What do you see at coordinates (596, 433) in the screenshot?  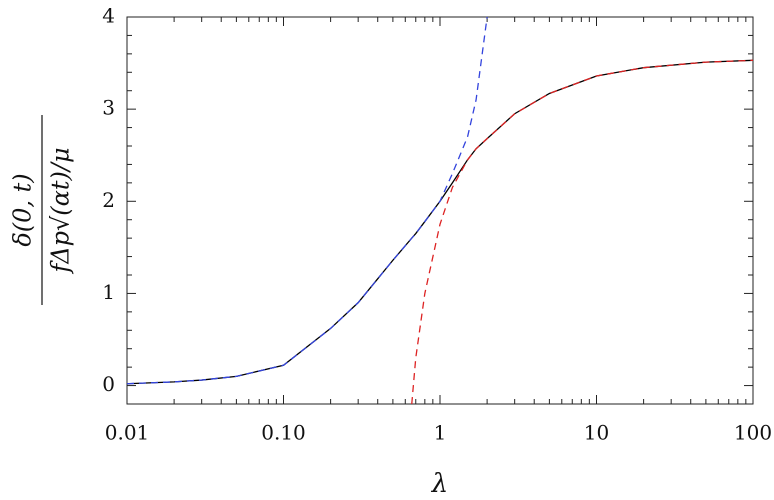 I see `x-tick-label: 10` at bounding box center [596, 433].